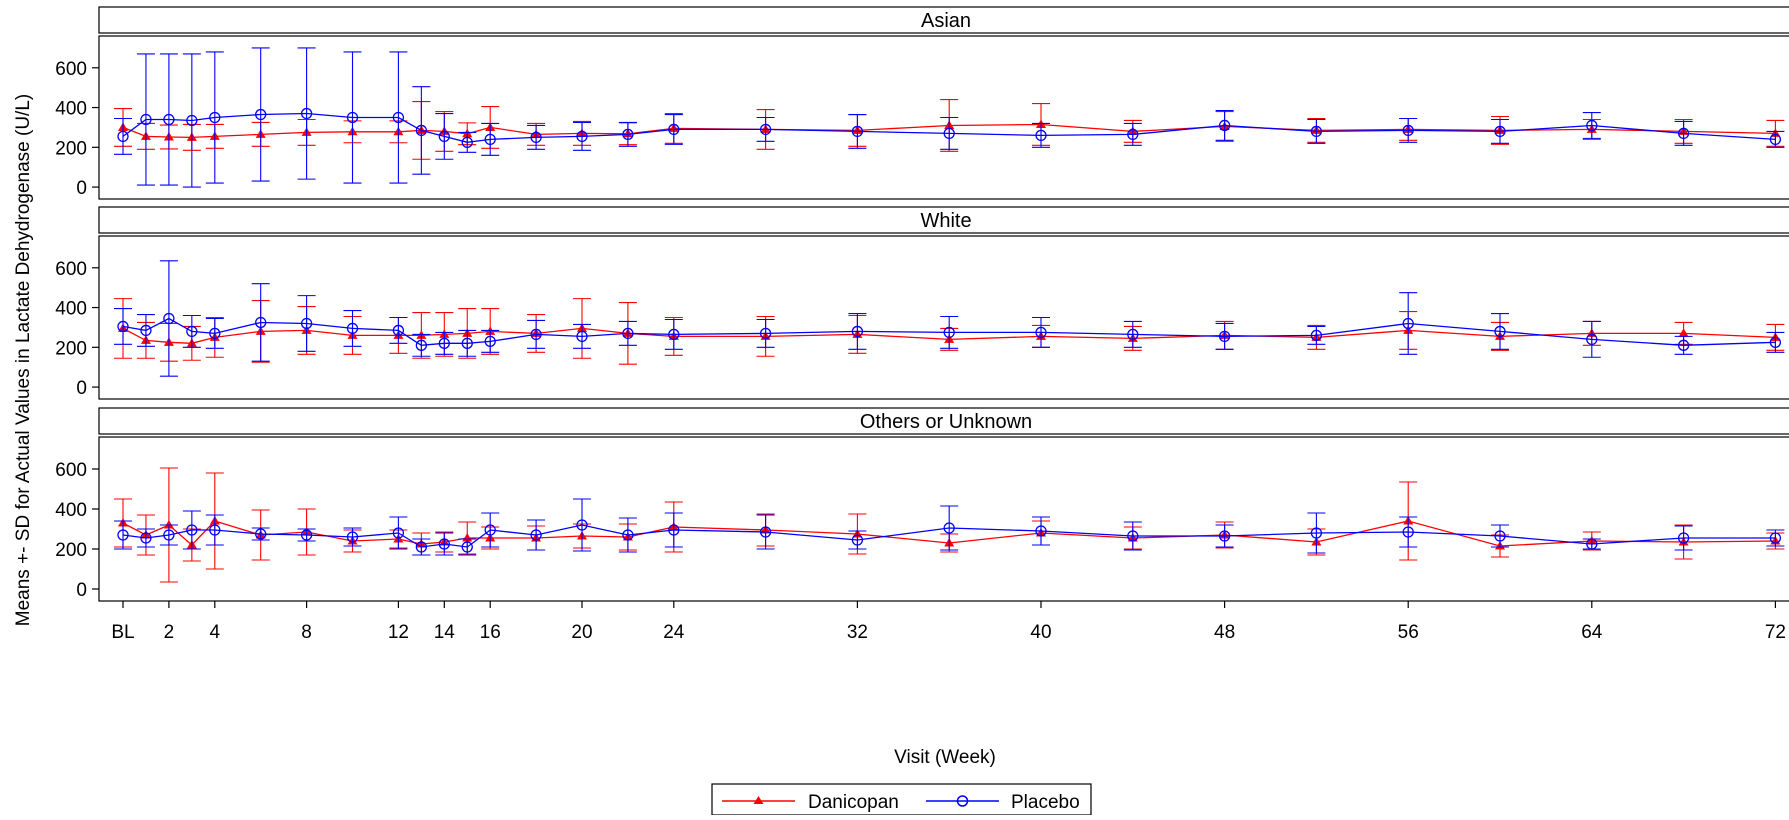  I want to click on panel-title: Others or Unknown, so click(946, 422).